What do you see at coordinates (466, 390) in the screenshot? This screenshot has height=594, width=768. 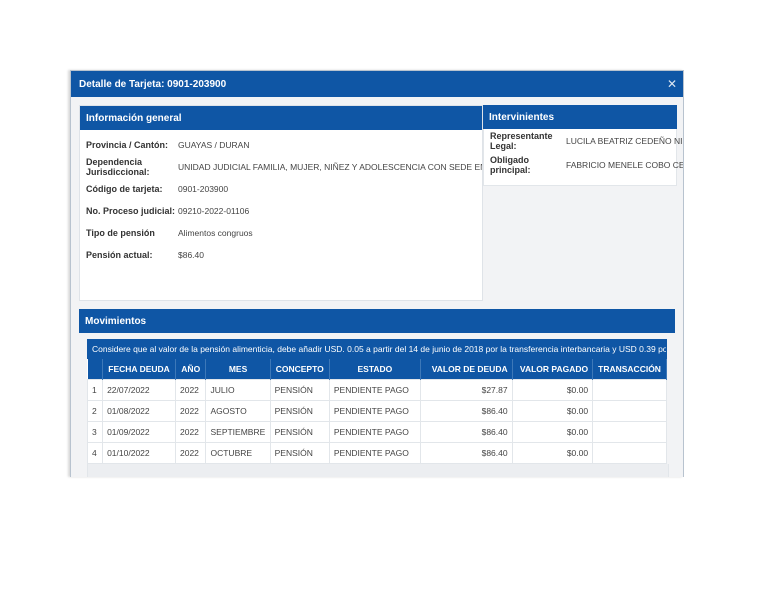 I see `table-cell: $27.87` at bounding box center [466, 390].